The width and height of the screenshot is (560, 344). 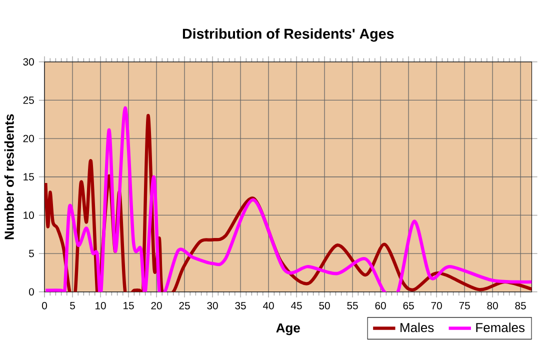 What do you see at coordinates (408, 306) in the screenshot?
I see `x-tick-label: 65` at bounding box center [408, 306].